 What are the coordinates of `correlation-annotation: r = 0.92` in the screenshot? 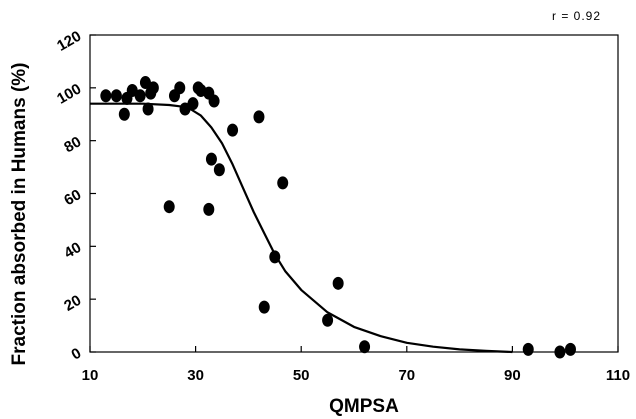 It's located at (576, 16).